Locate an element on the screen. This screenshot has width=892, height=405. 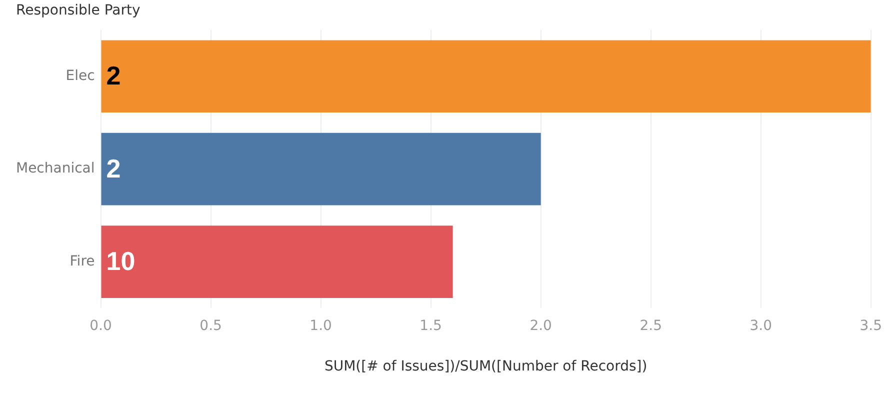
x-axis-title: SUM([# of Issues])/SUM([Number of Records]) is located at coordinates (486, 366).